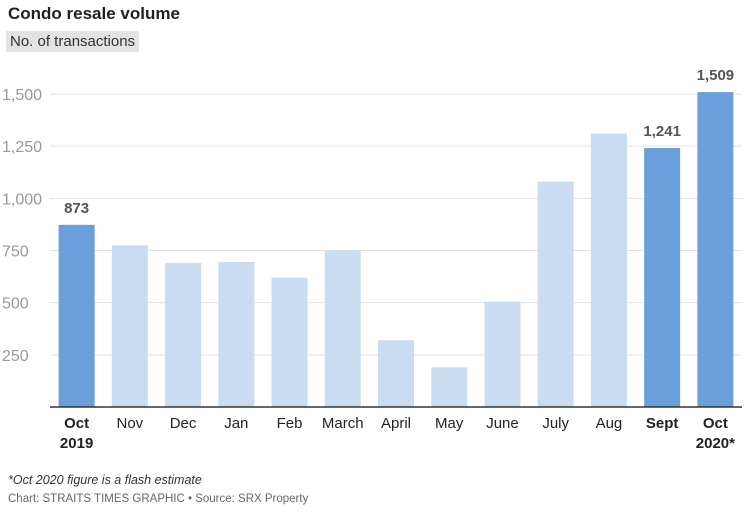 Image resolution: width=750 pixels, height=512 pixels. Describe the element at coordinates (716, 75) in the screenshot. I see `data-label: 1,509` at that location.